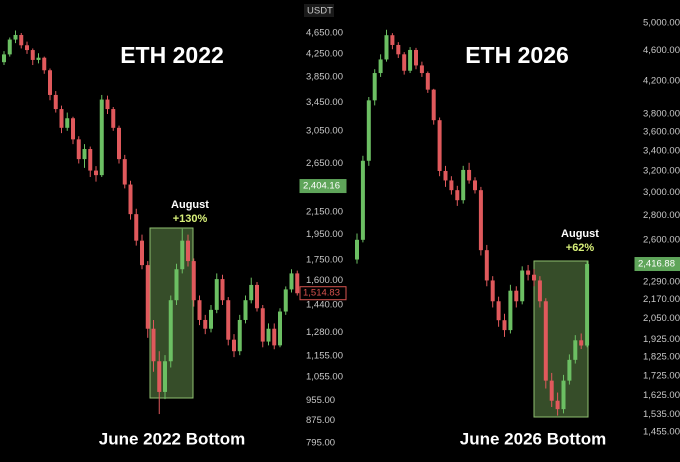 The height and width of the screenshot is (462, 680). I want to click on y-tick-label: 1,950.00, so click(324, 234).